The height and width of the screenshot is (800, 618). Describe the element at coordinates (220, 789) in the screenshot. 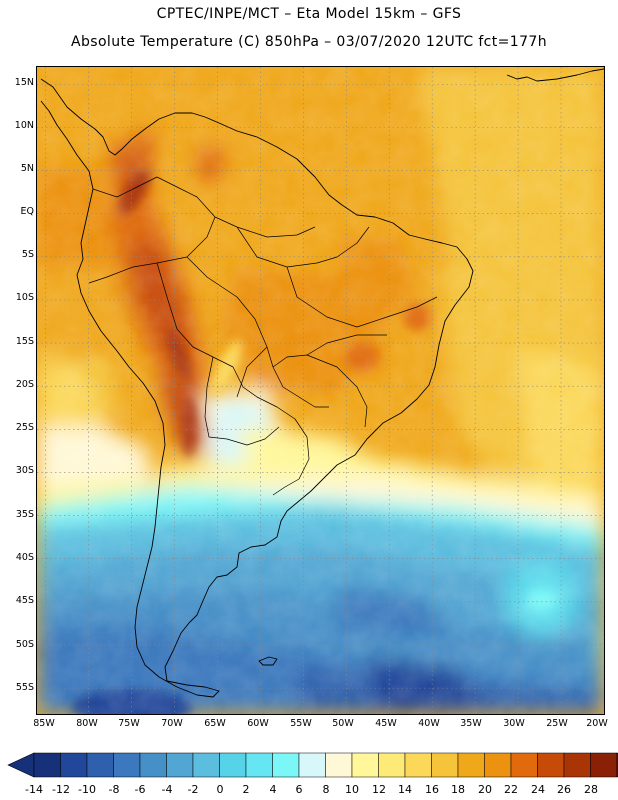

I see `colorbar-label: 0` at that location.